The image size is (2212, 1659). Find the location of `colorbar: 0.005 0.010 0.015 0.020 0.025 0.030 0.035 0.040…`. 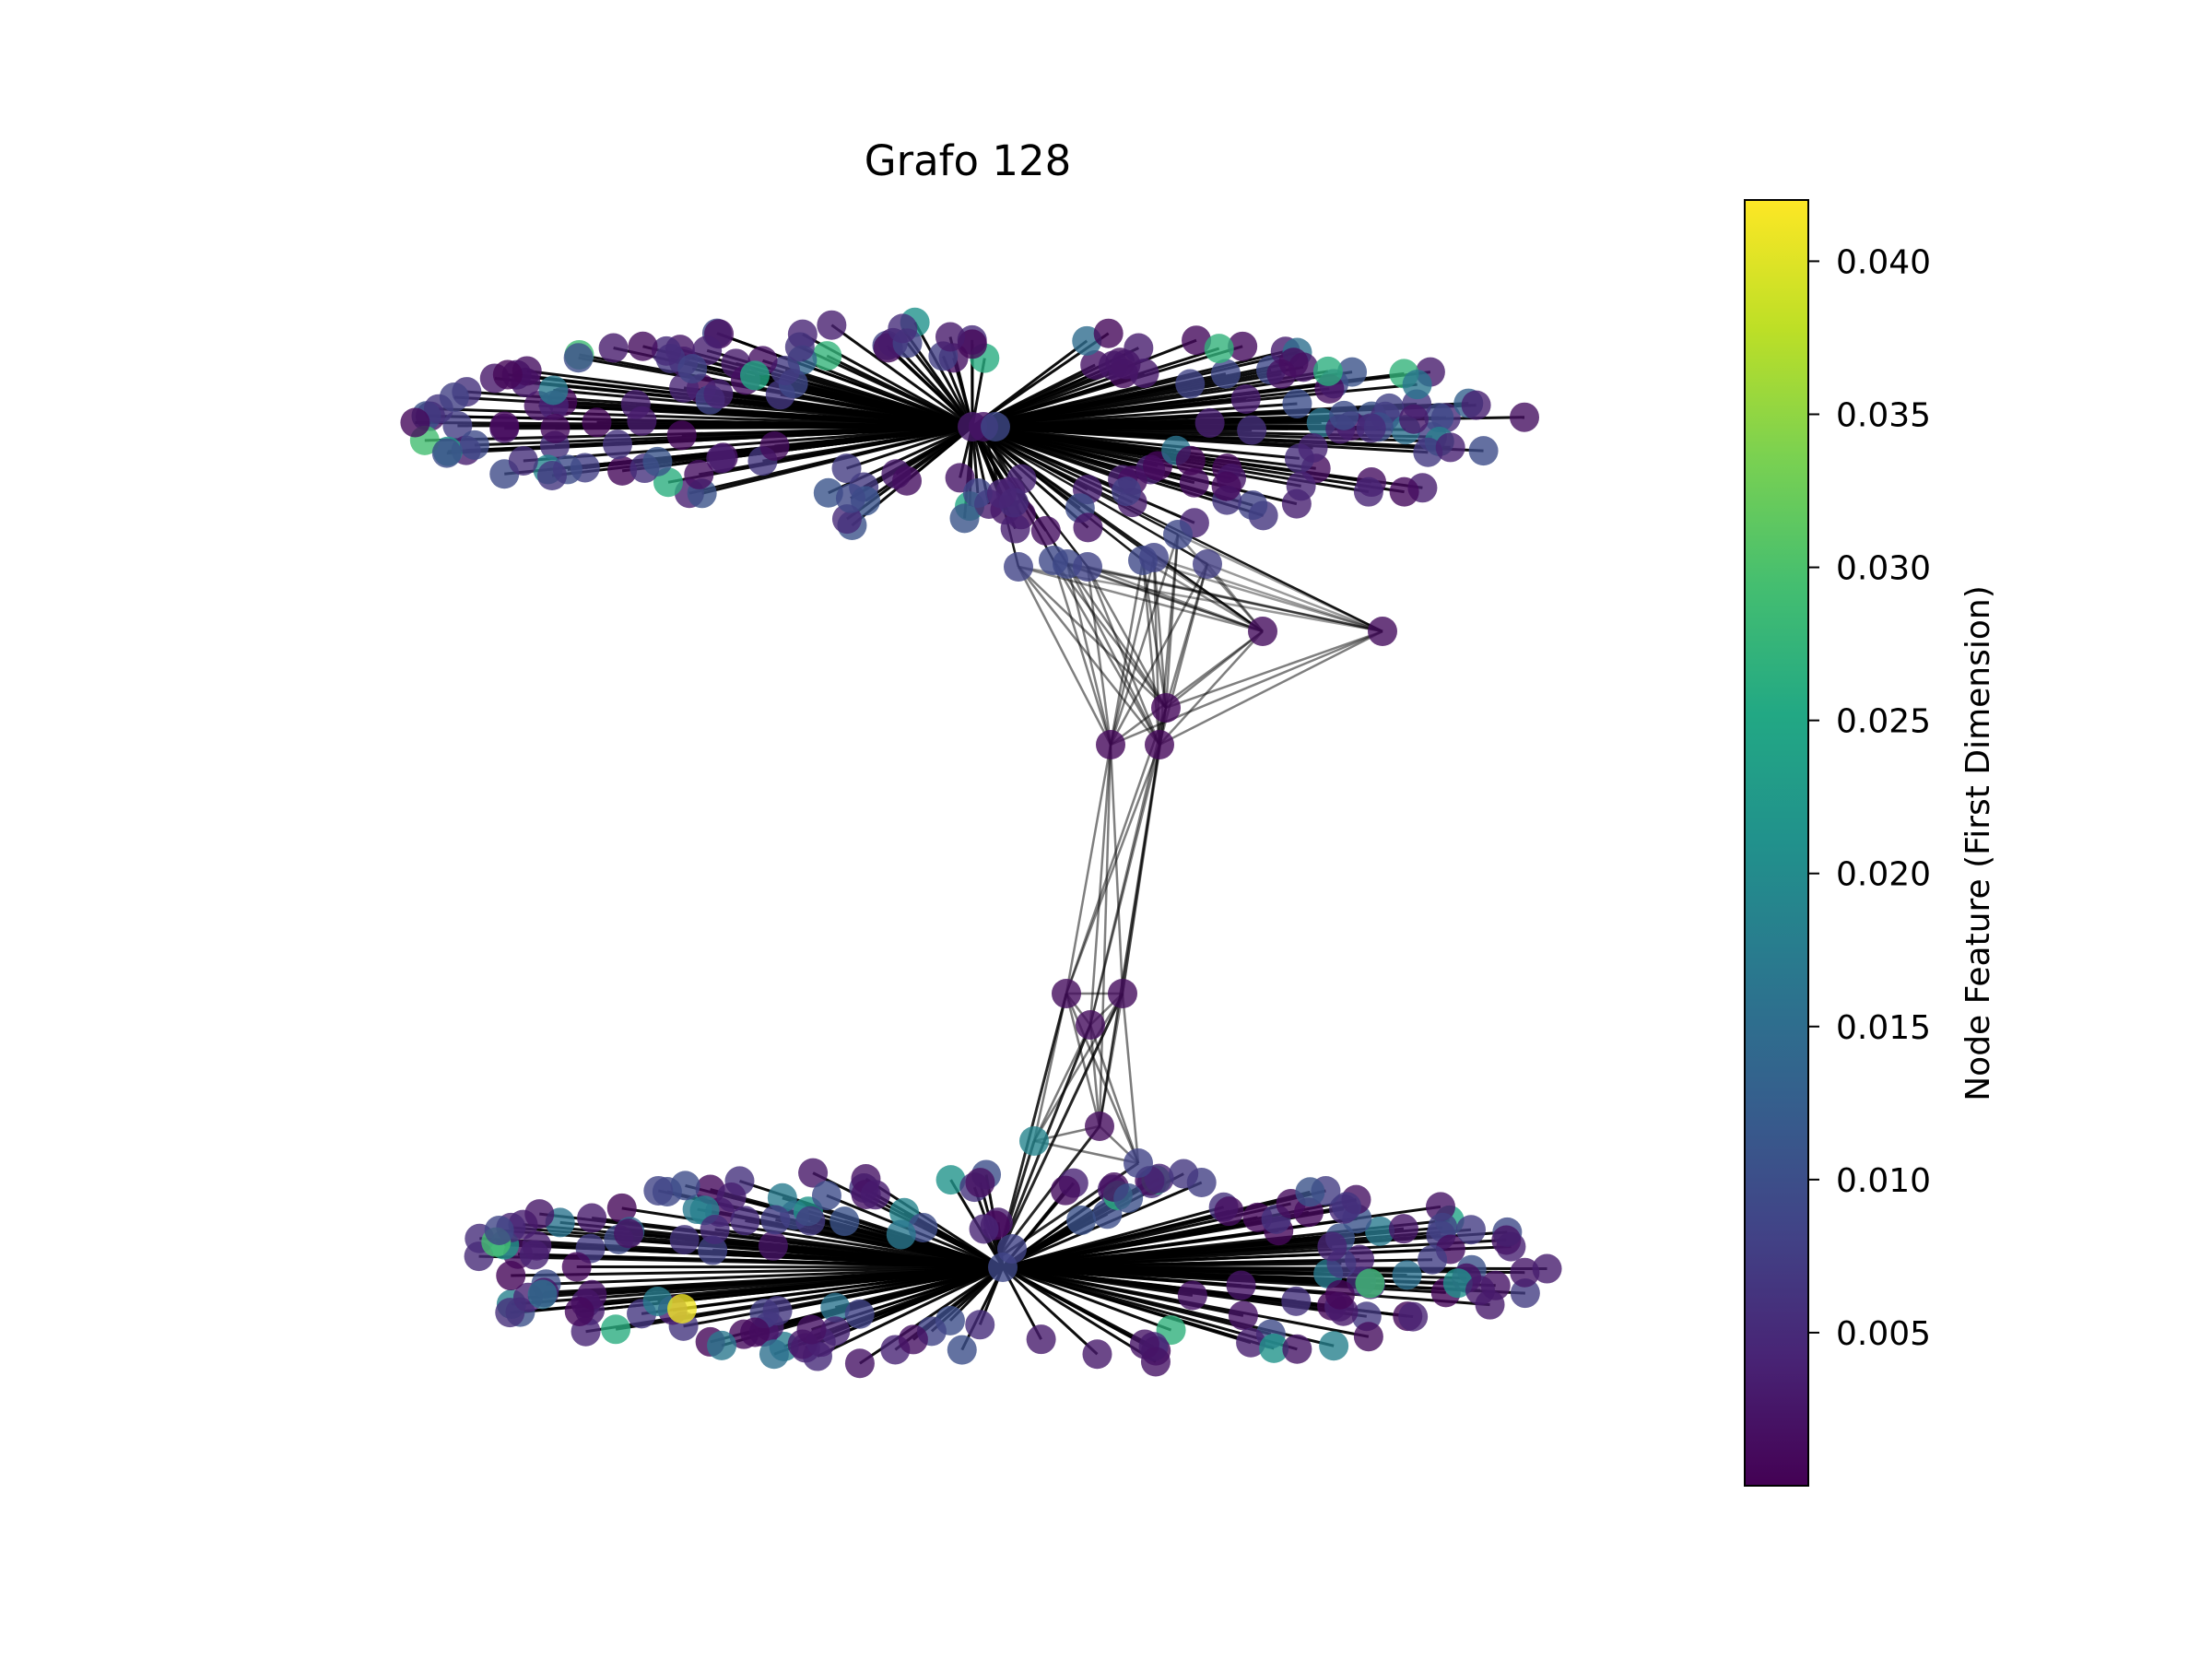

colorbar: 0.005 0.010 0.015 0.020 0.025 0.030 0.035 0.040… is located at coordinates (1870, 843).